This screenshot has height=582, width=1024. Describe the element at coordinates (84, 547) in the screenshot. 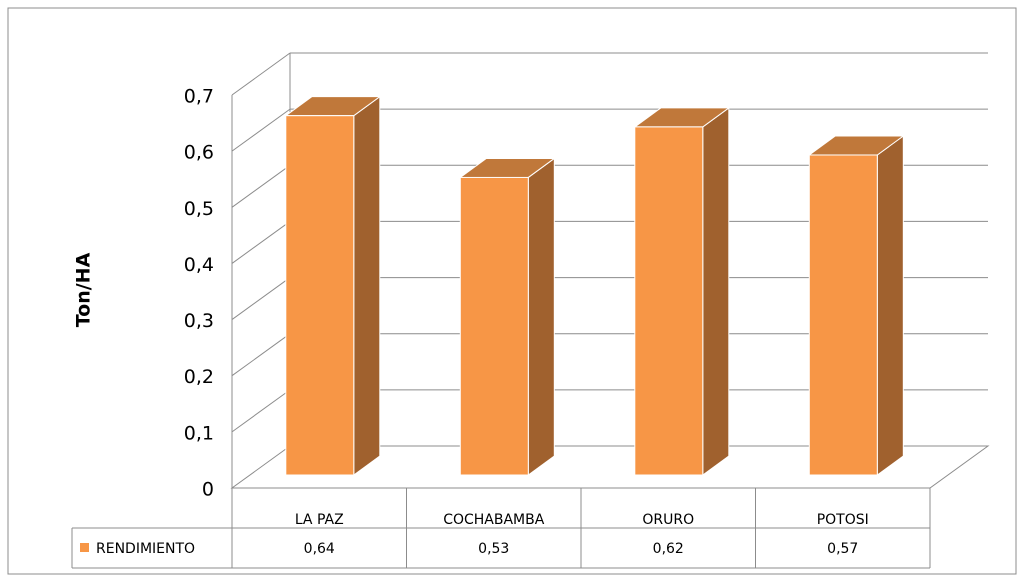

I see `legend-swatch` at that location.